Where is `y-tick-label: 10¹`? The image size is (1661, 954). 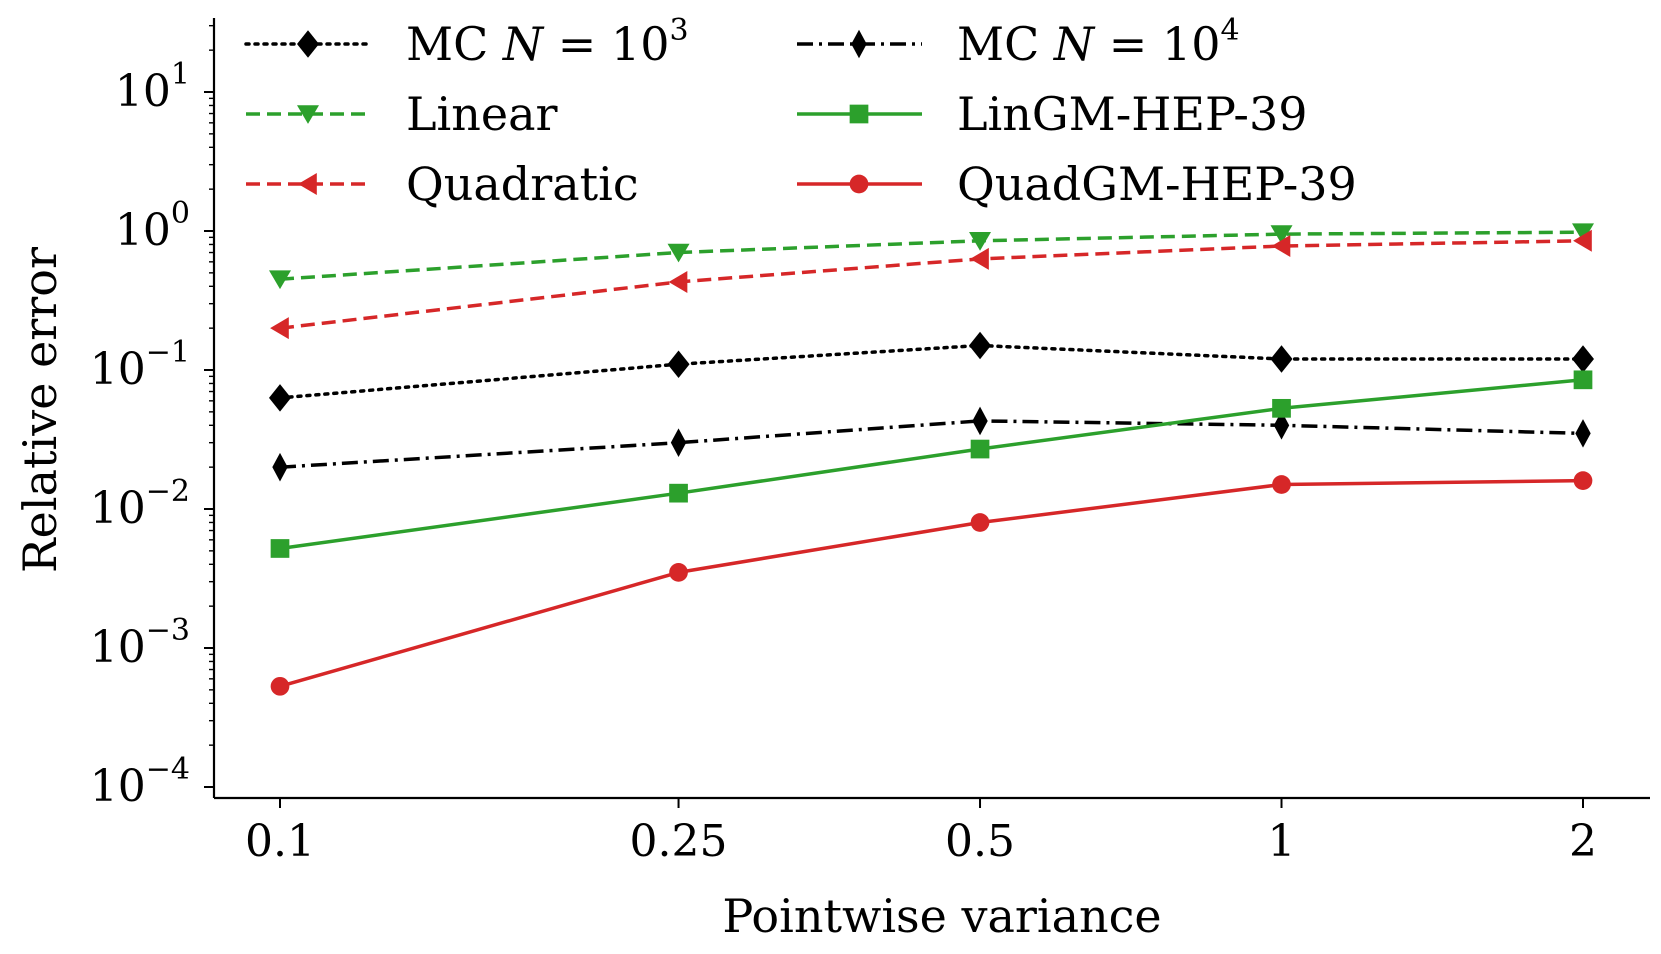 y-tick-label: 10¹ is located at coordinates (152, 87).